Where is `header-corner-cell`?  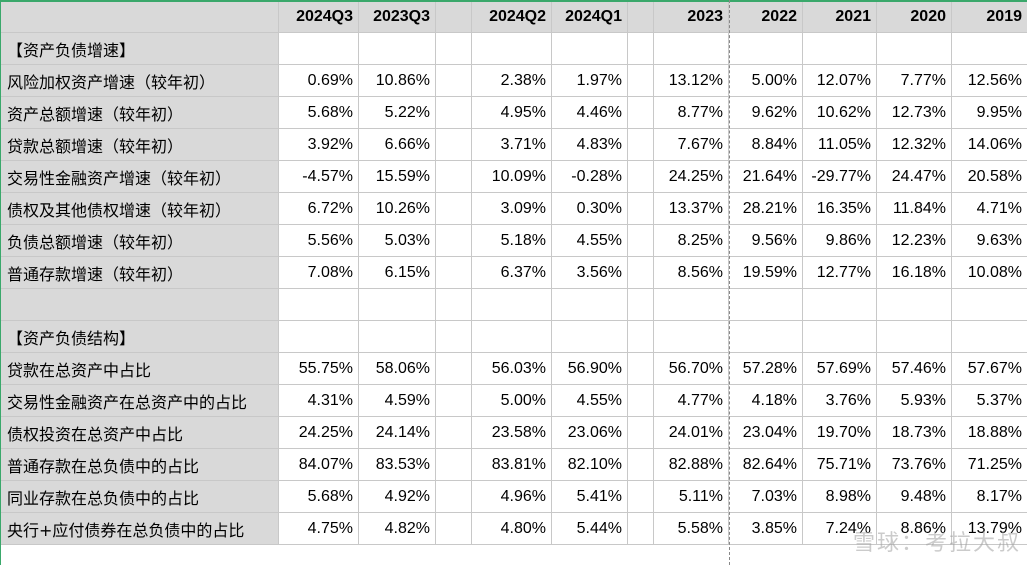
header-corner-cell is located at coordinates (139, 16).